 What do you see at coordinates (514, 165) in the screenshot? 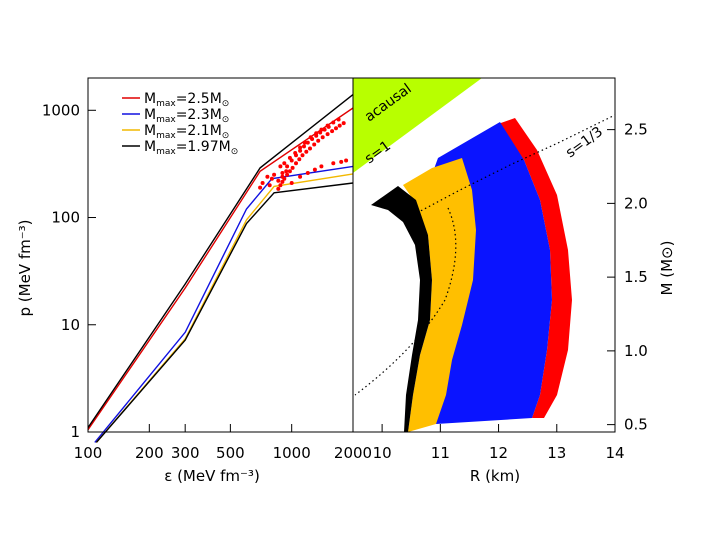
I see `s-1-3-dotted-curve` at bounding box center [514, 165].